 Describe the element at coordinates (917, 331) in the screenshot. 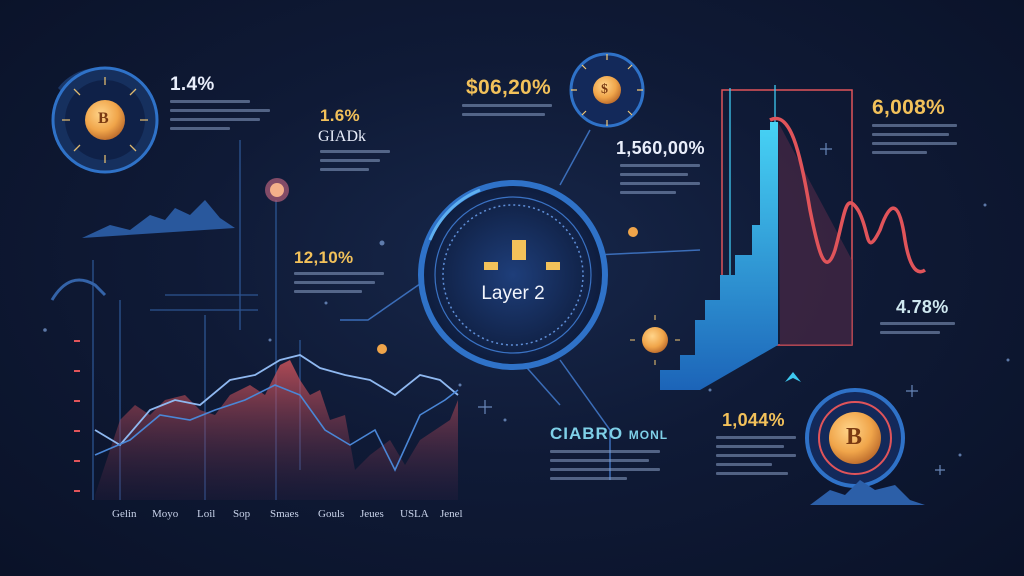

I see `stat-right-text` at that location.